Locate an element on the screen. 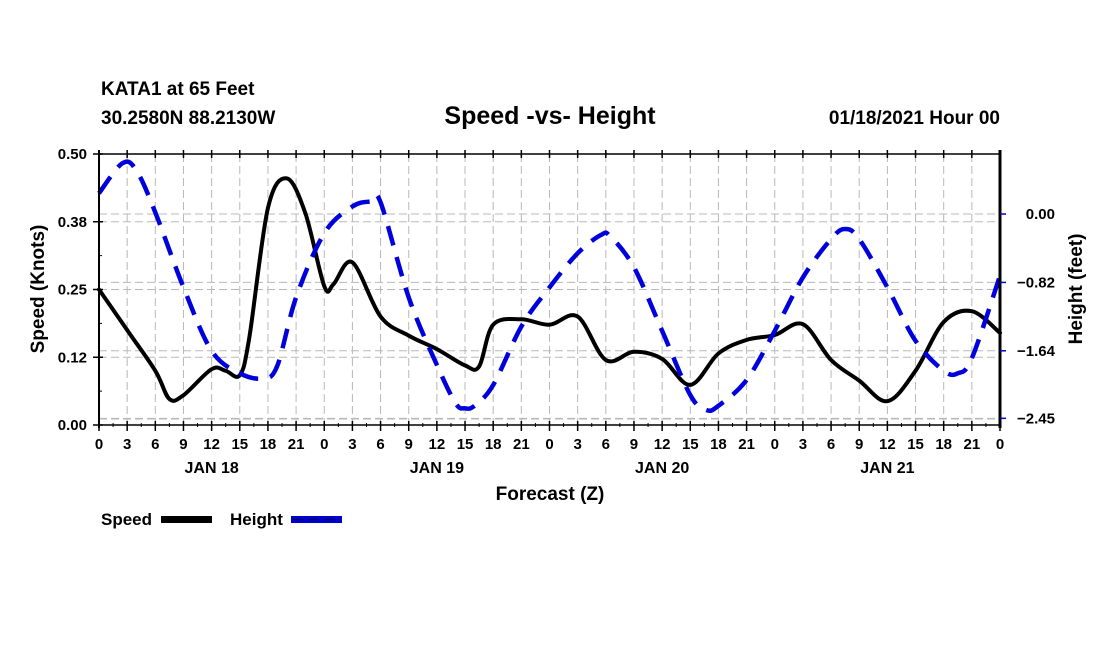 The image size is (1100, 650). day-label: JAN 18 is located at coordinates (212, 468).